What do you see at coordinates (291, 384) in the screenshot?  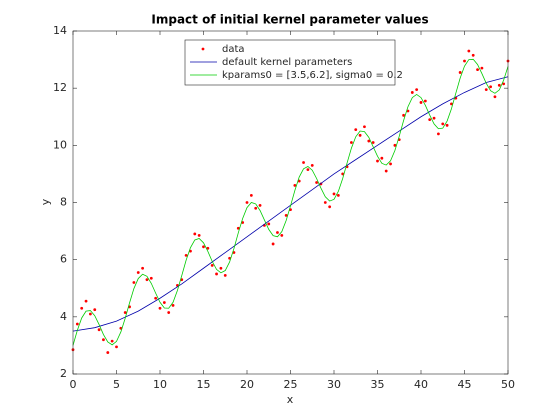 I see `x-tick-label: 25` at bounding box center [291, 384].